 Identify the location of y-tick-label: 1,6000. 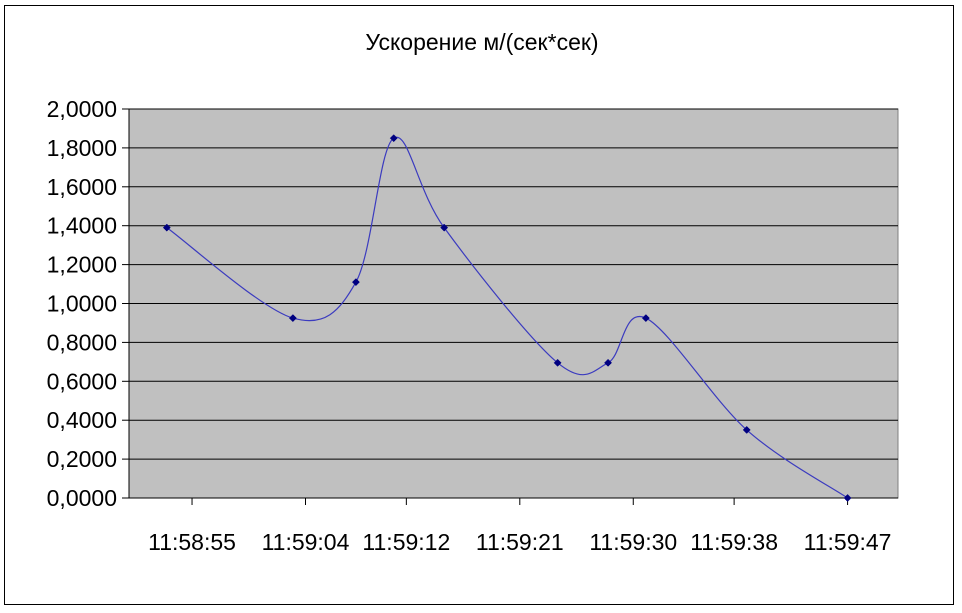
(82, 187).